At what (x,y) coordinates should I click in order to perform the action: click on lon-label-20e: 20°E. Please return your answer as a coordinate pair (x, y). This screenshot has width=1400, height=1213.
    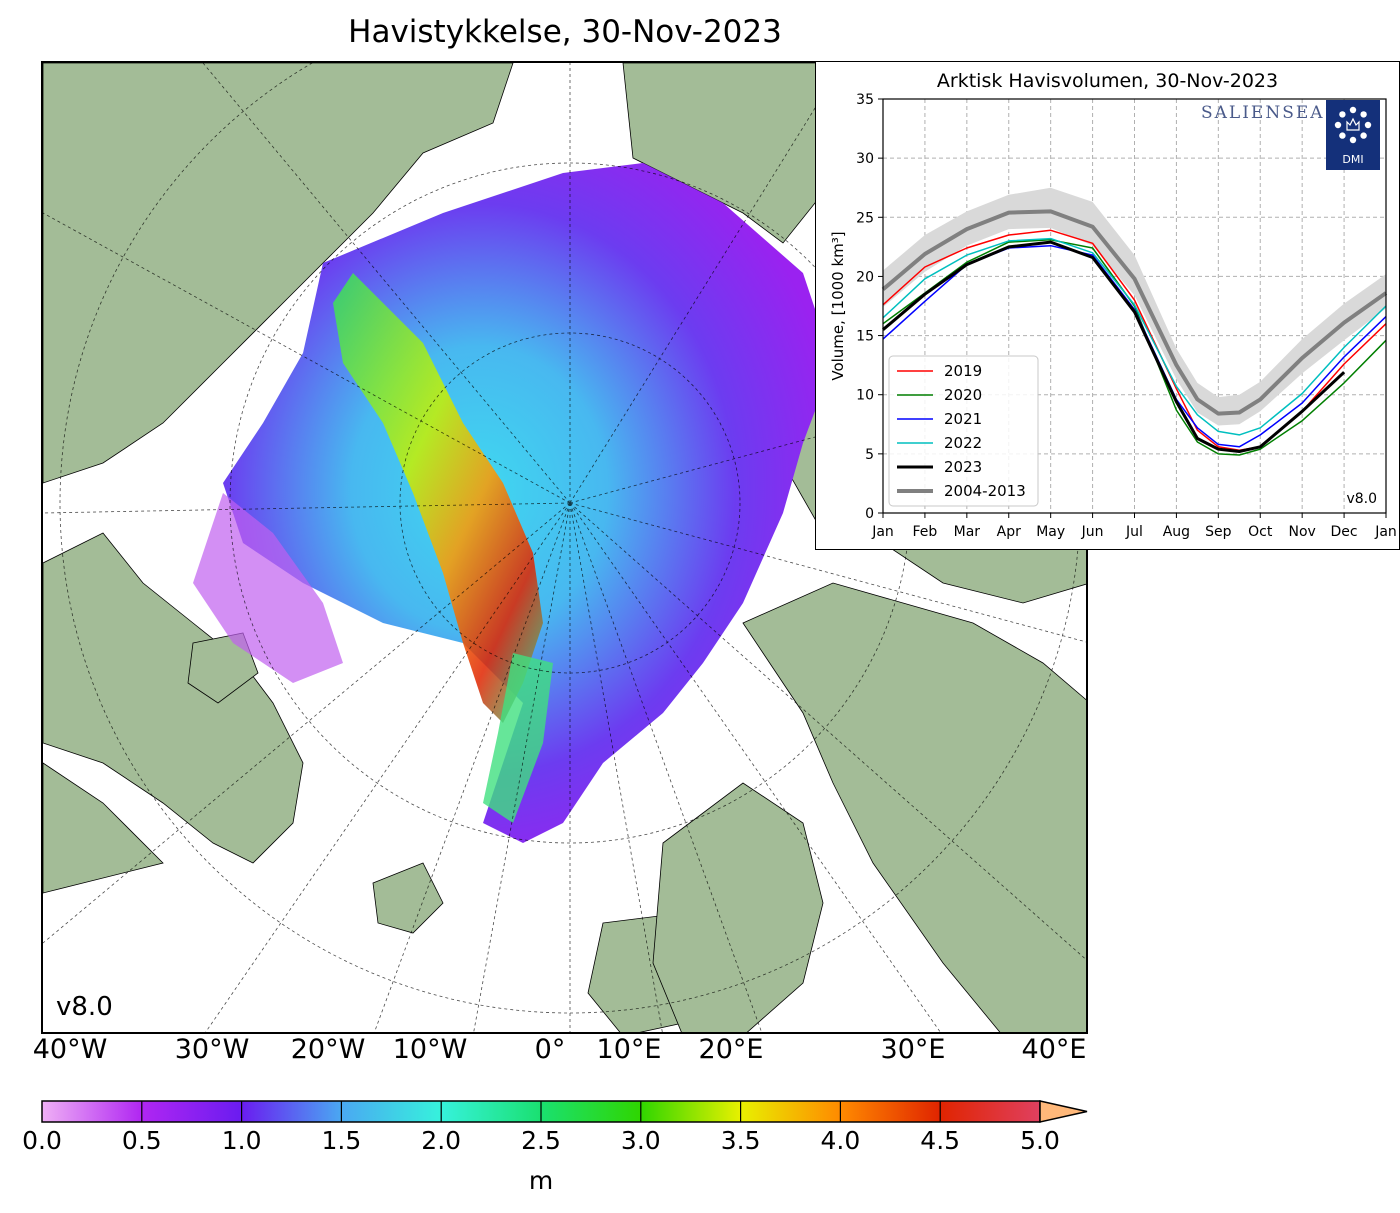
    Looking at the image, I should click on (731, 1049).